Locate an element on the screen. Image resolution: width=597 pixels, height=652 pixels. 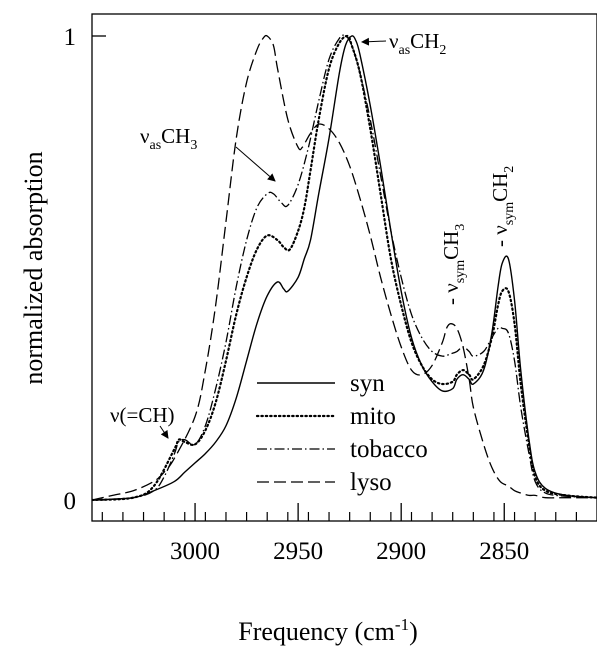
annotation-arrow-vas-ch3 is located at coordinates (255, 164).